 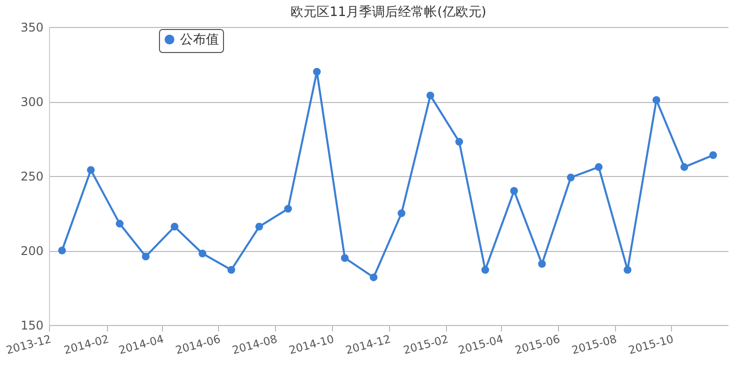 What do you see at coordinates (32, 102) in the screenshot?
I see `y-tick-label: 300` at bounding box center [32, 102].